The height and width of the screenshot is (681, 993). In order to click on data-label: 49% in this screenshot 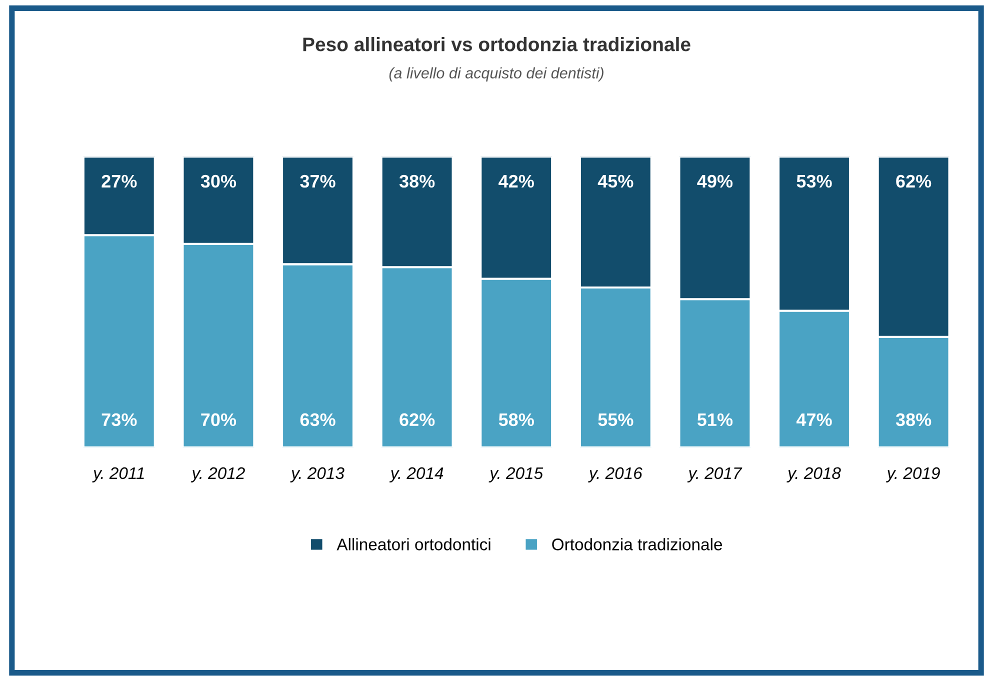, I will do `click(715, 181)`.